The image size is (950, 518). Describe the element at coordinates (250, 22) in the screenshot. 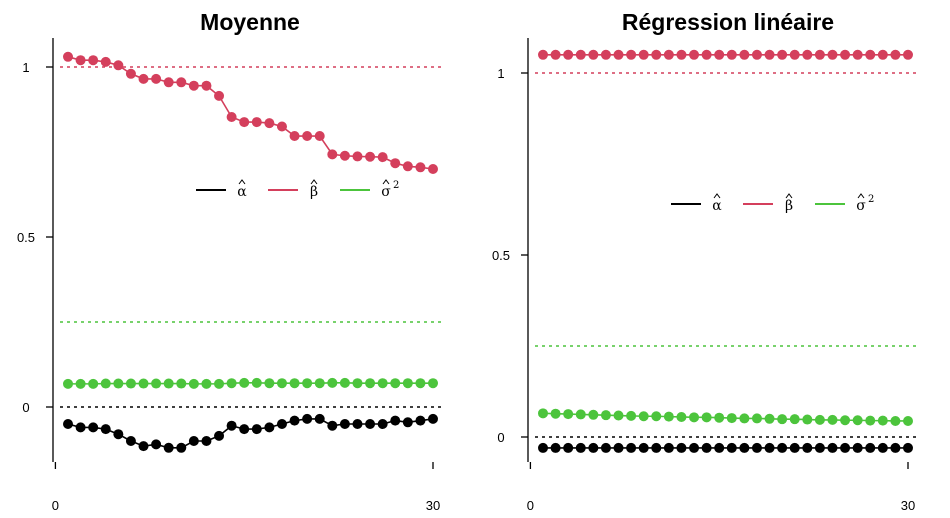

I see `panel-title: Moyenne` at that location.